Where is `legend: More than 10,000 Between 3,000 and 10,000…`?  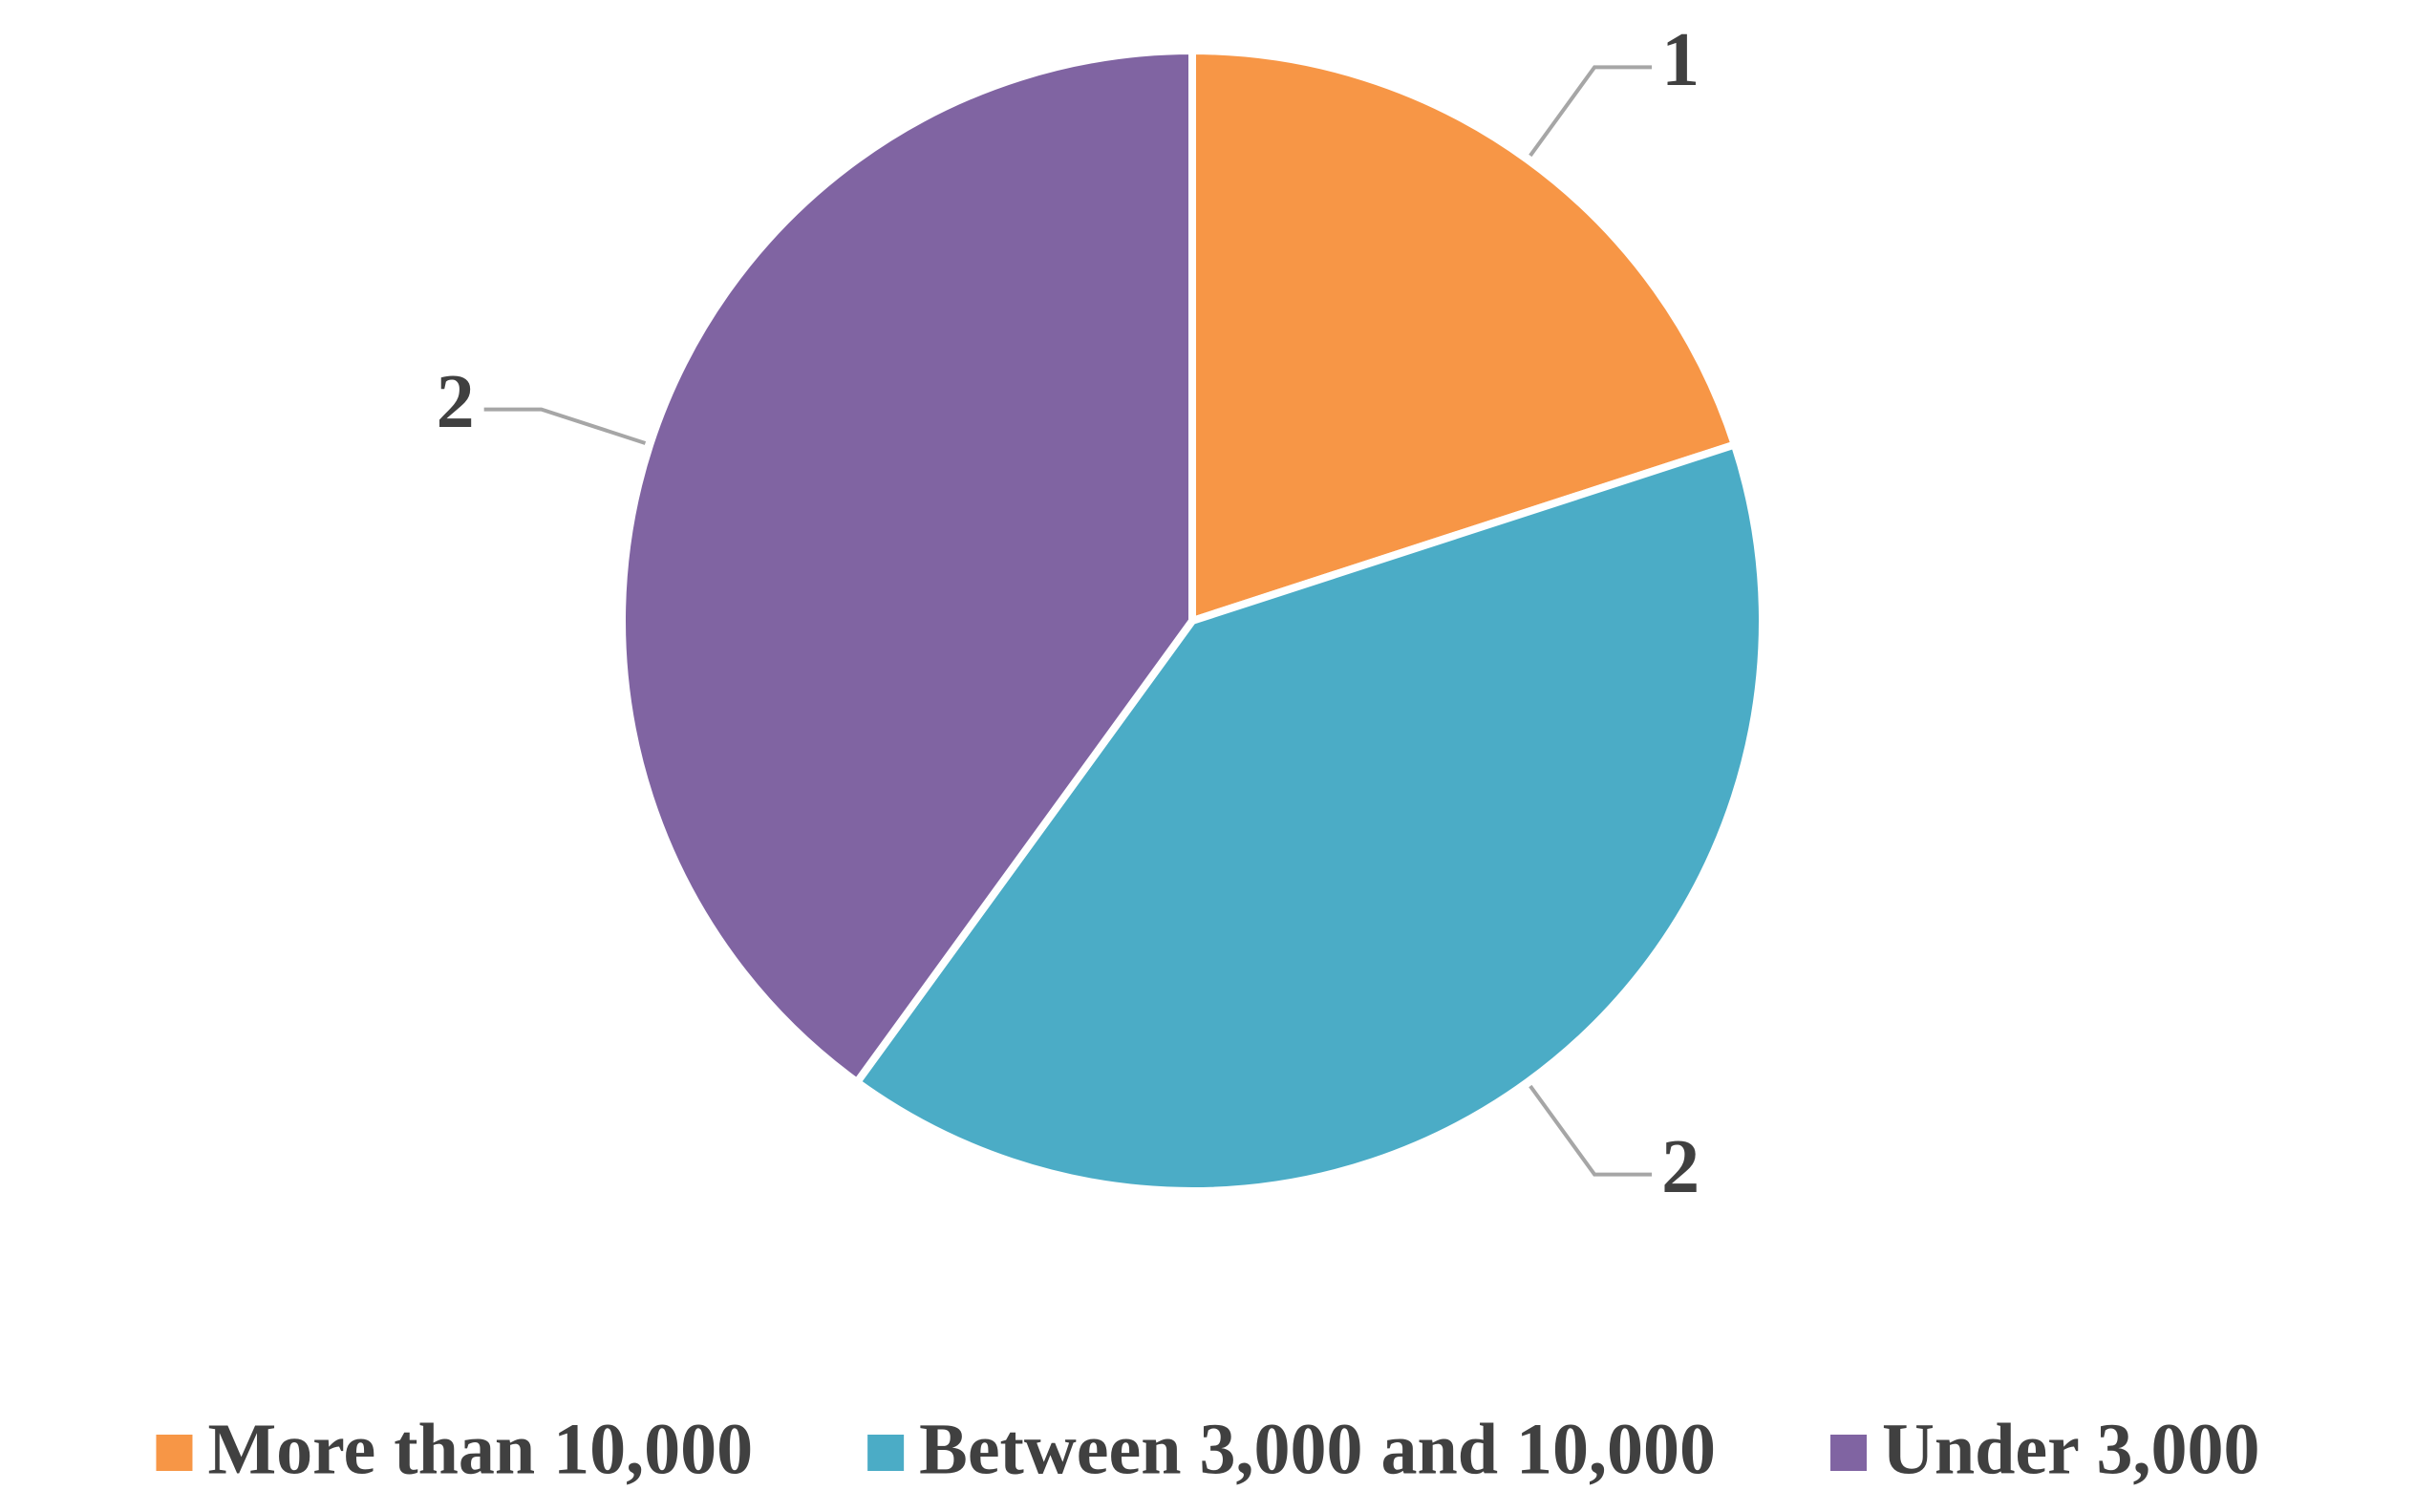
legend: More than 10,000 Between 3,000 and 10,000… is located at coordinates (1208, 1449).